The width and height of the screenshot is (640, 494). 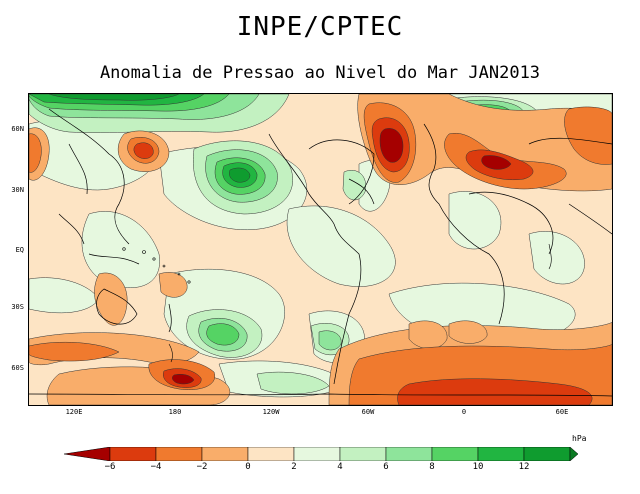 What do you see at coordinates (175, 412) in the screenshot?
I see `lon-label-180: 180` at bounding box center [175, 412].